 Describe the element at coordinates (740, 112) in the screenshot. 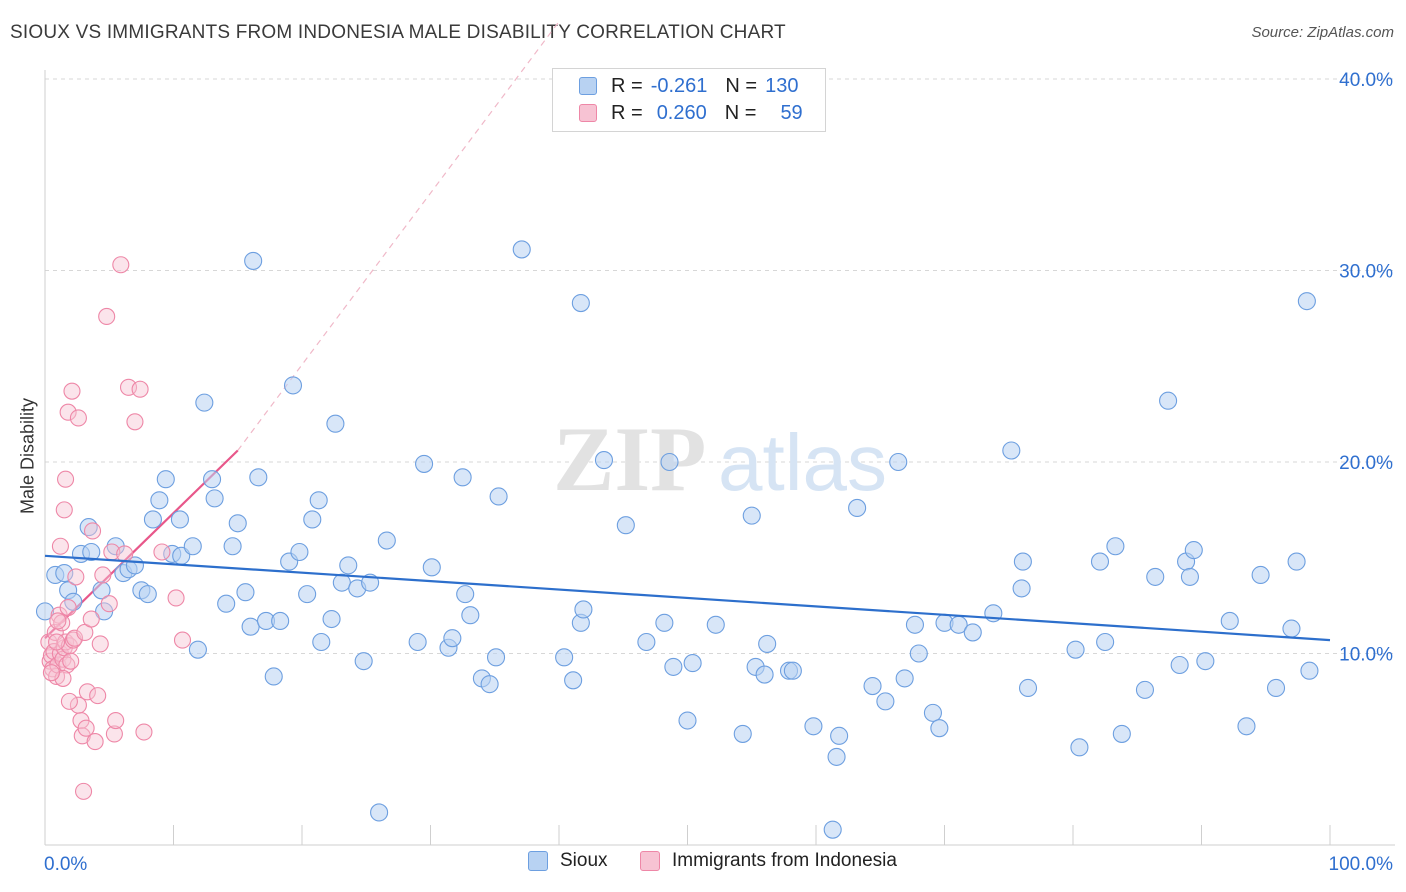

I see `legend-n-label: N =` at that location.